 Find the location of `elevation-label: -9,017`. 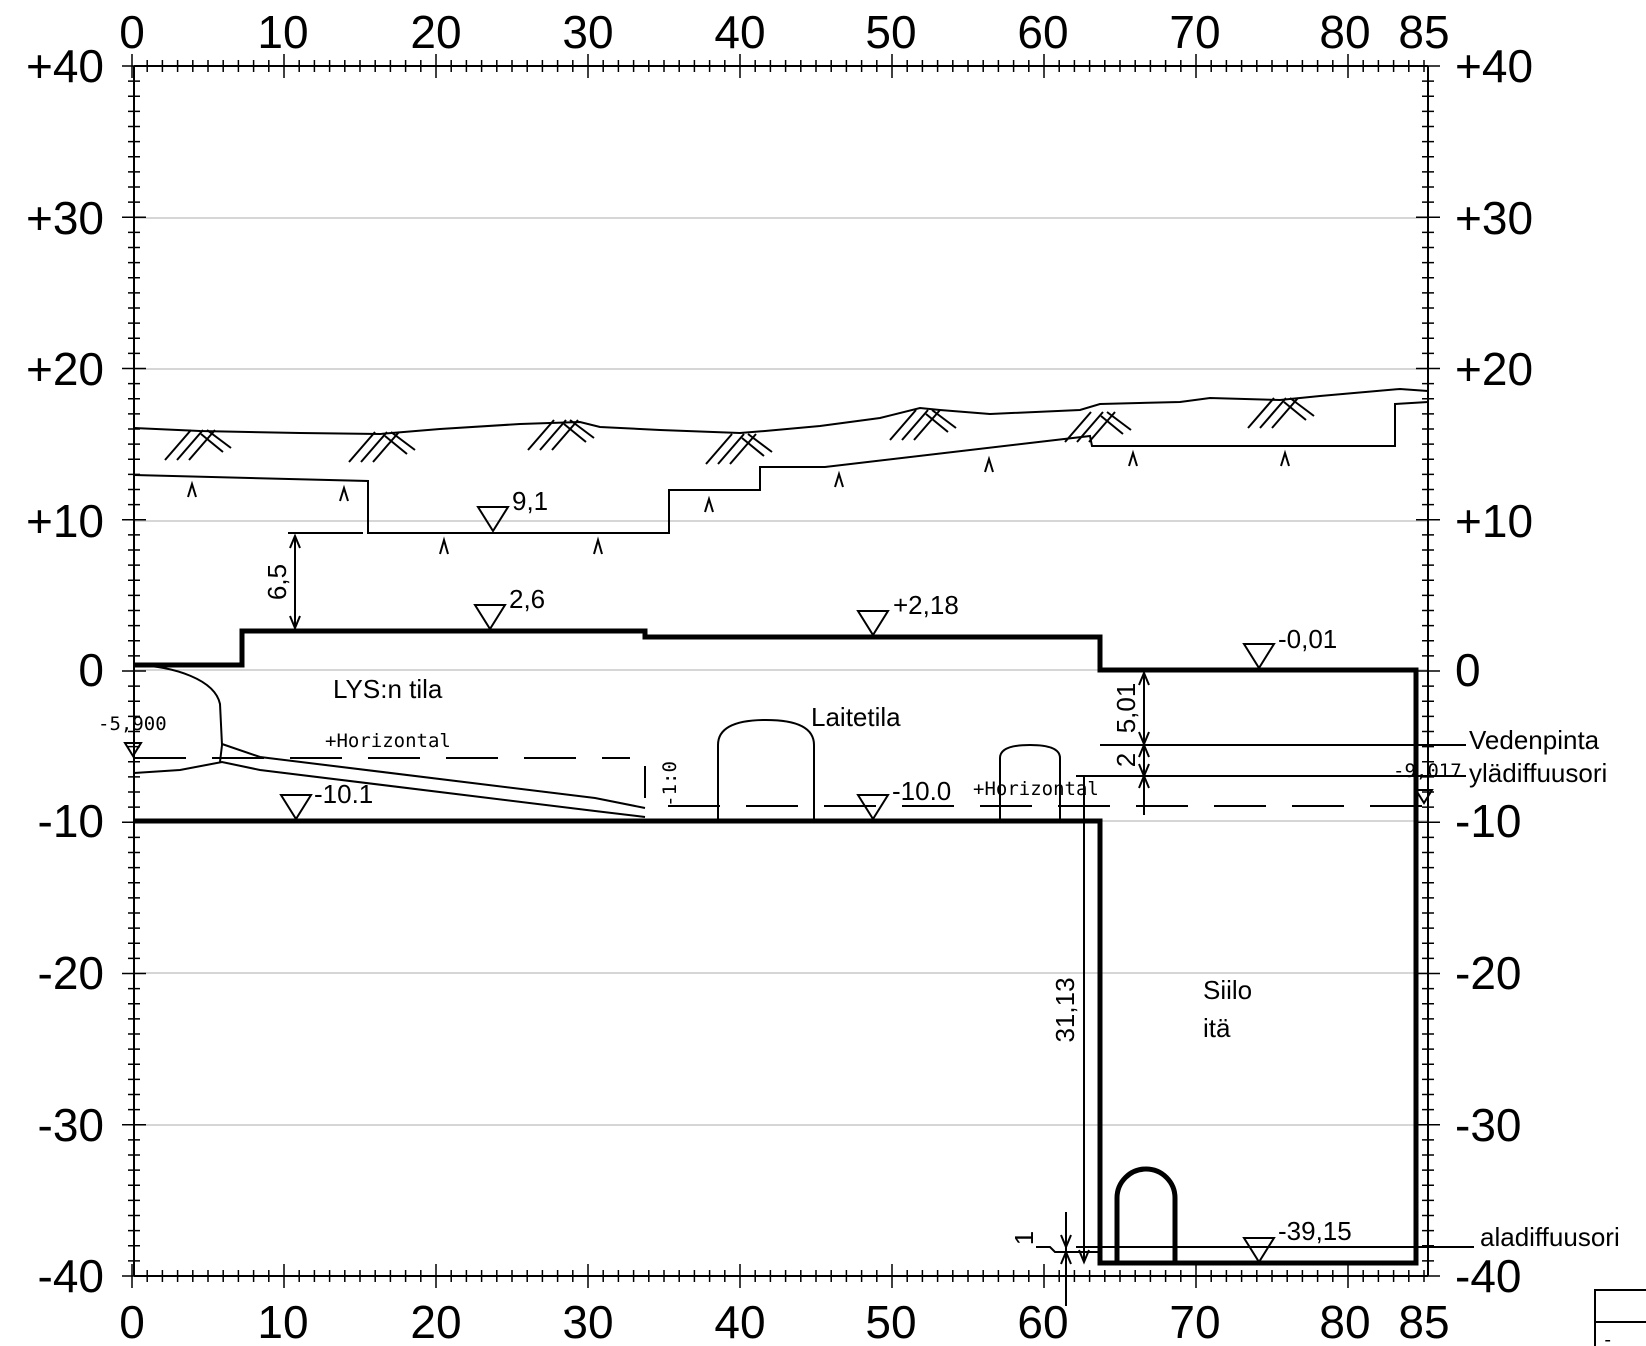

elevation-label: -9,017 is located at coordinates (1427, 771).